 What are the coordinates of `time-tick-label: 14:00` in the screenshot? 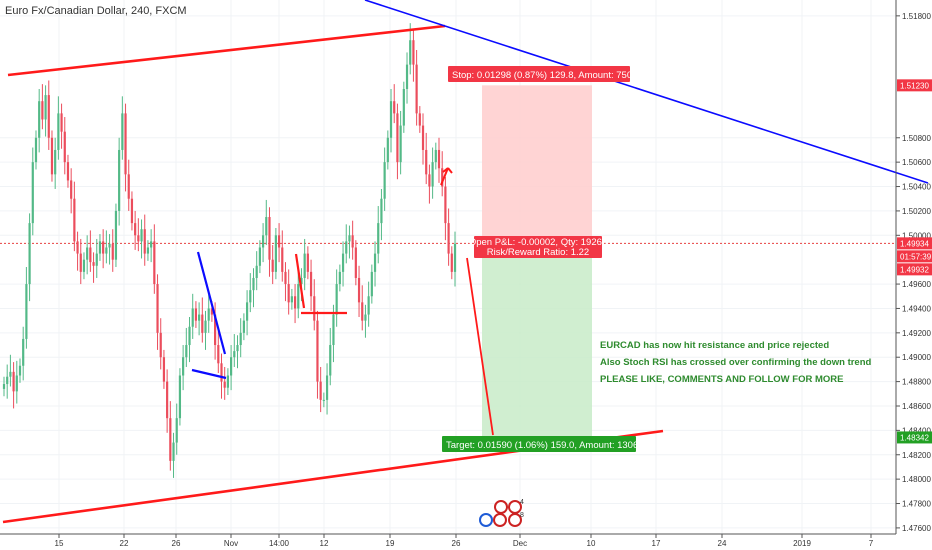 It's located at (279, 543).